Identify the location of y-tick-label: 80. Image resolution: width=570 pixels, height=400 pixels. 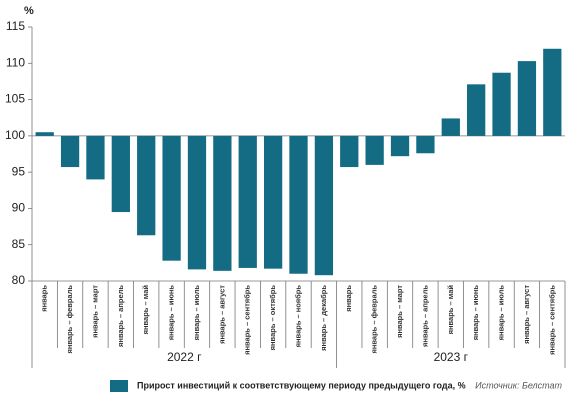
(19, 280).